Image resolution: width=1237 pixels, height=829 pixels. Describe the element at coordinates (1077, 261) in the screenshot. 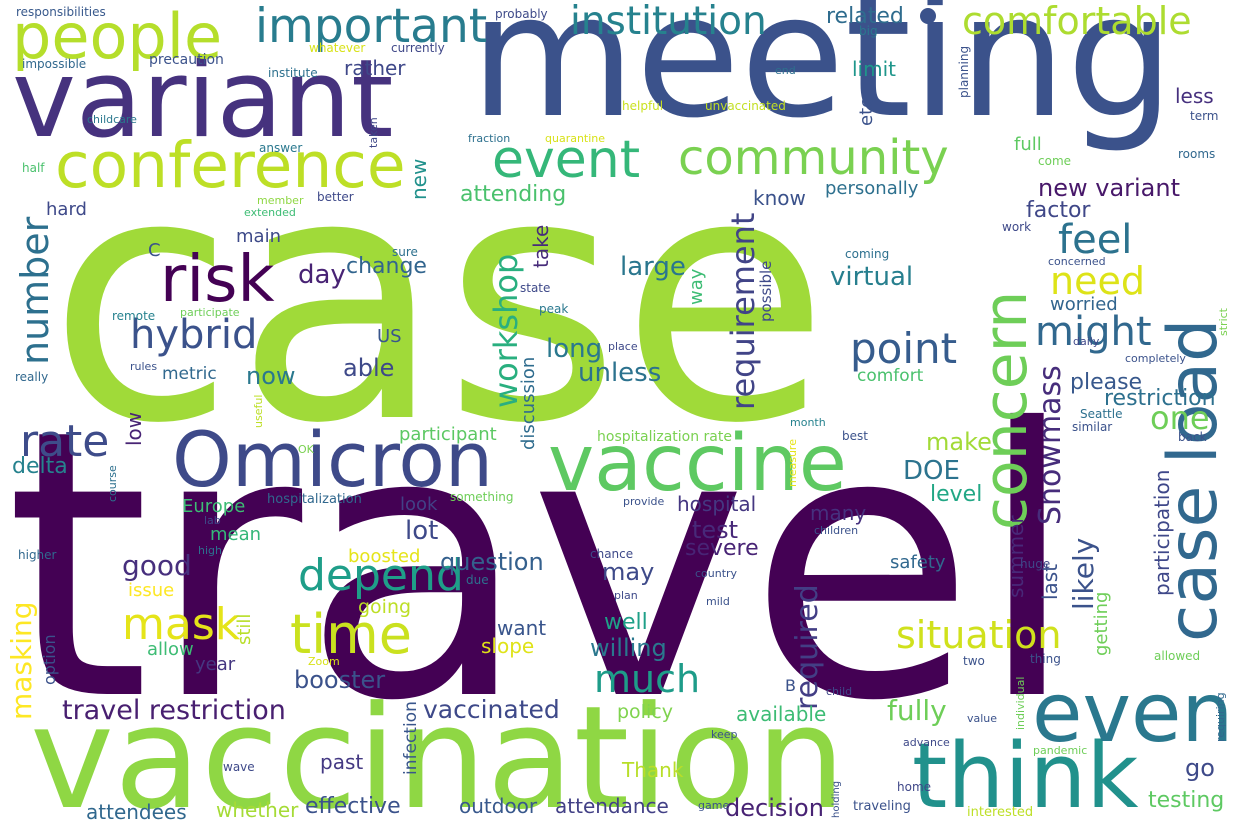

I see `word-concerned: concerned` at that location.